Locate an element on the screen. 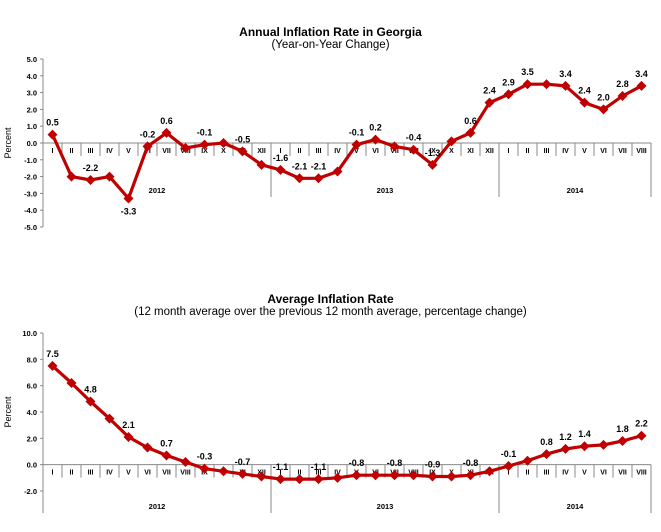 The height and width of the screenshot is (532, 661). y-tick-label: -2.0 is located at coordinates (30, 177).